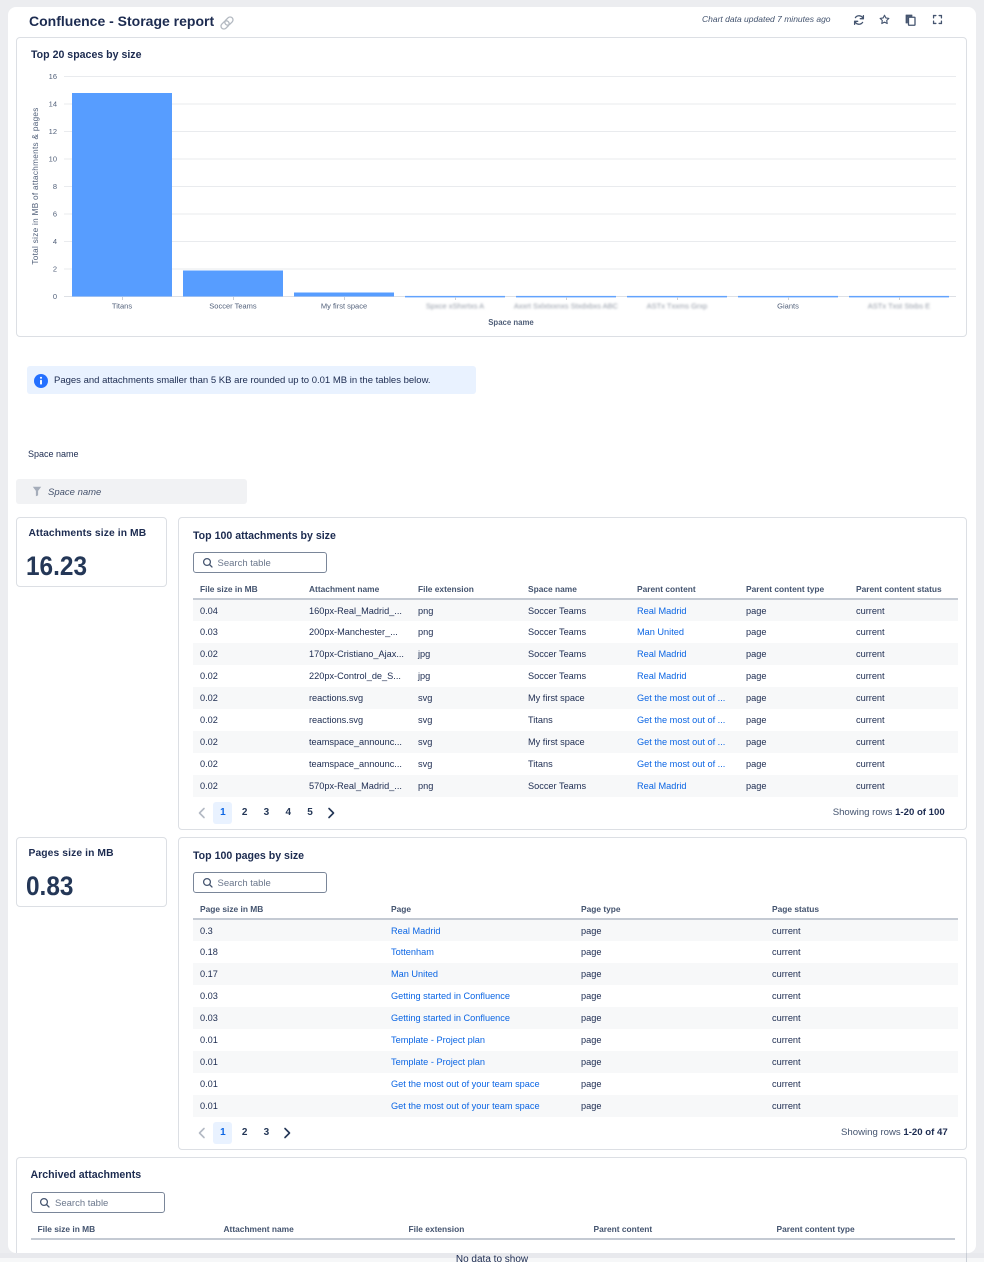 This screenshot has height=1262, width=984. I want to click on svg-text: 0, so click(55, 296).